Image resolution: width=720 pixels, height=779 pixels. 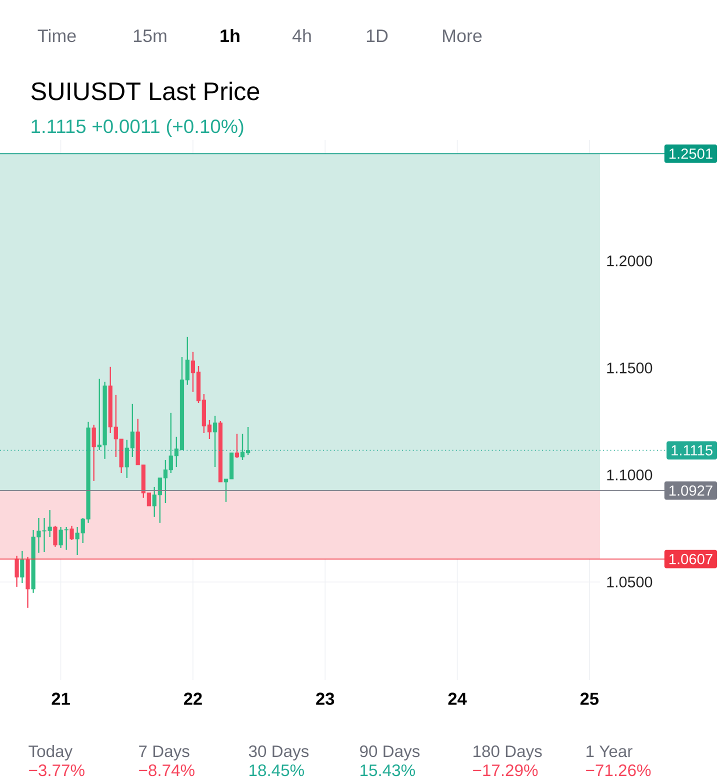 What do you see at coordinates (50, 752) in the screenshot?
I see `text: Today` at bounding box center [50, 752].